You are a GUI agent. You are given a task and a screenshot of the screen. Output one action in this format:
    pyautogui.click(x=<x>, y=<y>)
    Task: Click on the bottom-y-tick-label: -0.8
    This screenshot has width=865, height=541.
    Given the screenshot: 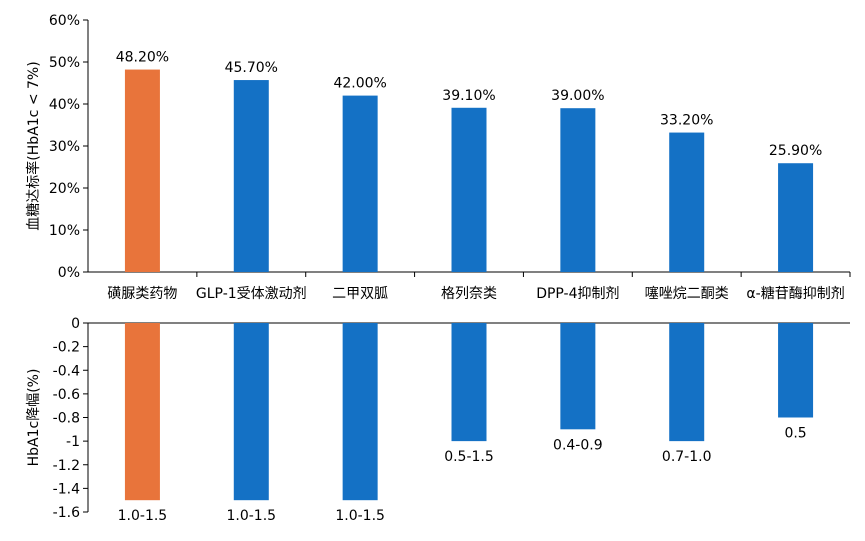 What is the action you would take?
    pyautogui.click(x=66, y=419)
    